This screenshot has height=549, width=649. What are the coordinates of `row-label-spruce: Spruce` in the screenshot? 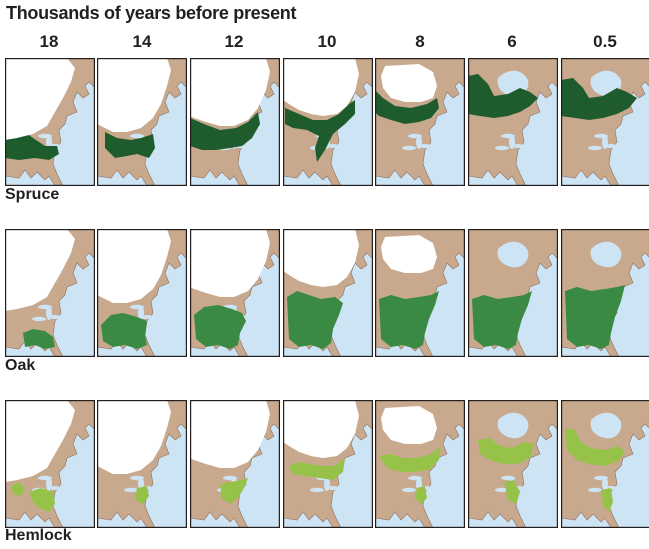 It's located at (32, 194).